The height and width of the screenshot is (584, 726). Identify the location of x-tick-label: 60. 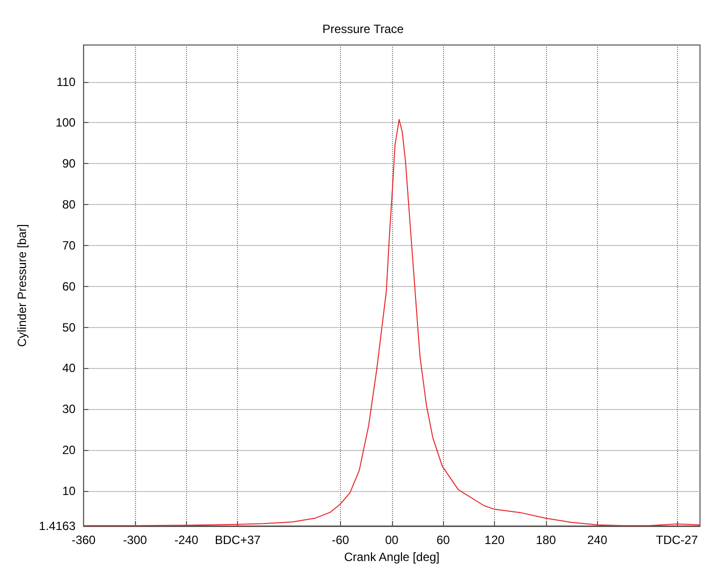
(443, 540).